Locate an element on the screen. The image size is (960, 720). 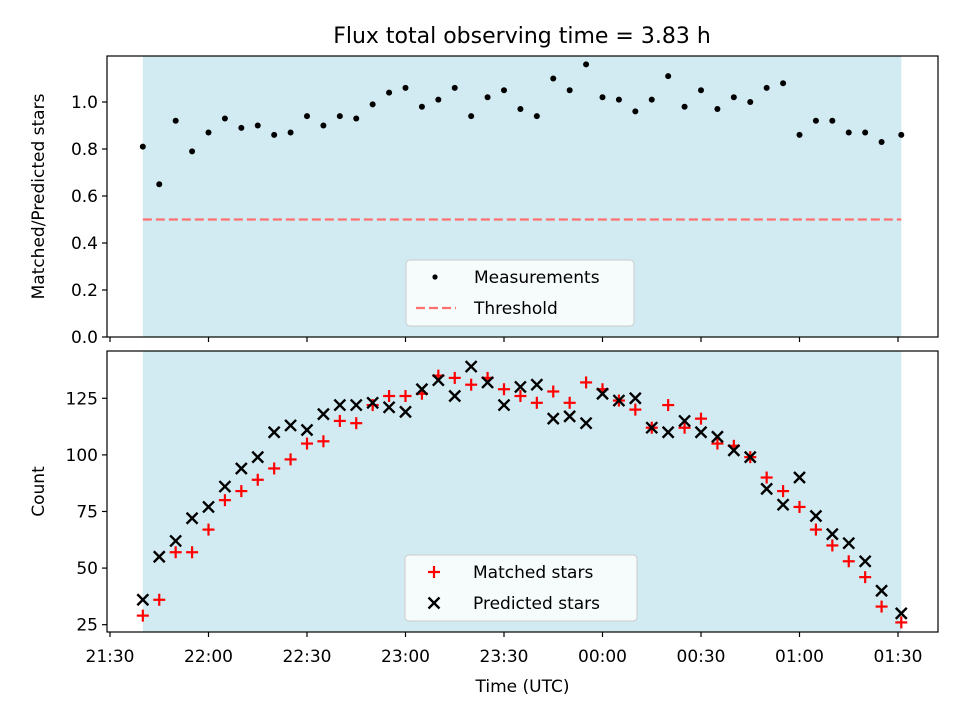
legend-label: Matched stars is located at coordinates (533, 573).